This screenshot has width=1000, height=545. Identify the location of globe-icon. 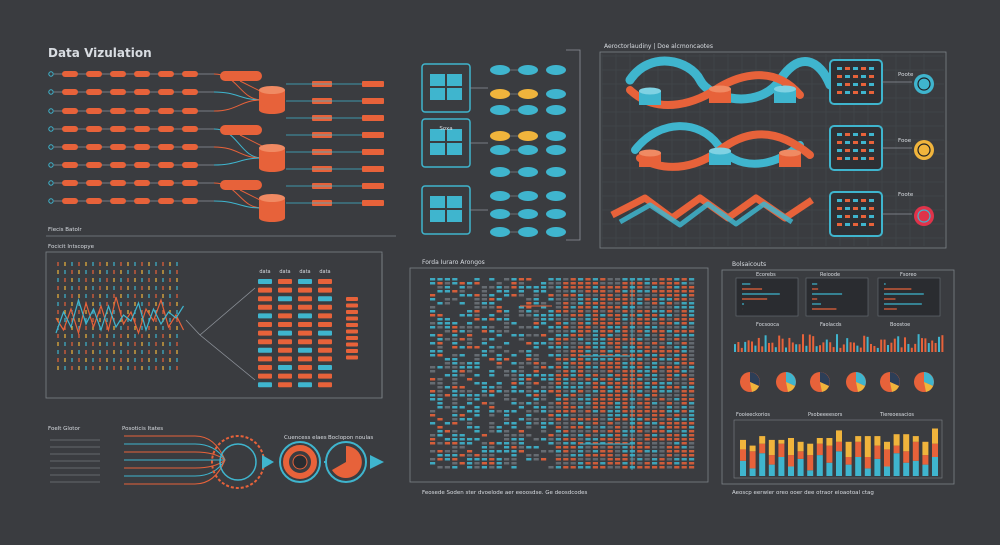
(924, 150).